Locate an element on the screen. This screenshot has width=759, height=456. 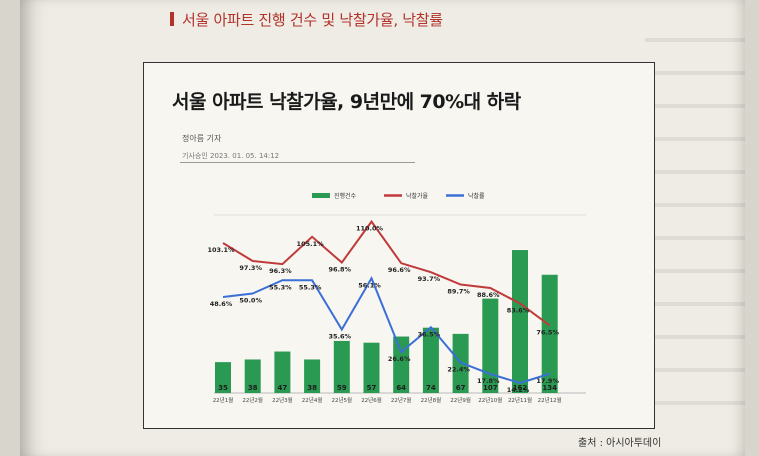
background-body-text is located at coordinates (695, 220).